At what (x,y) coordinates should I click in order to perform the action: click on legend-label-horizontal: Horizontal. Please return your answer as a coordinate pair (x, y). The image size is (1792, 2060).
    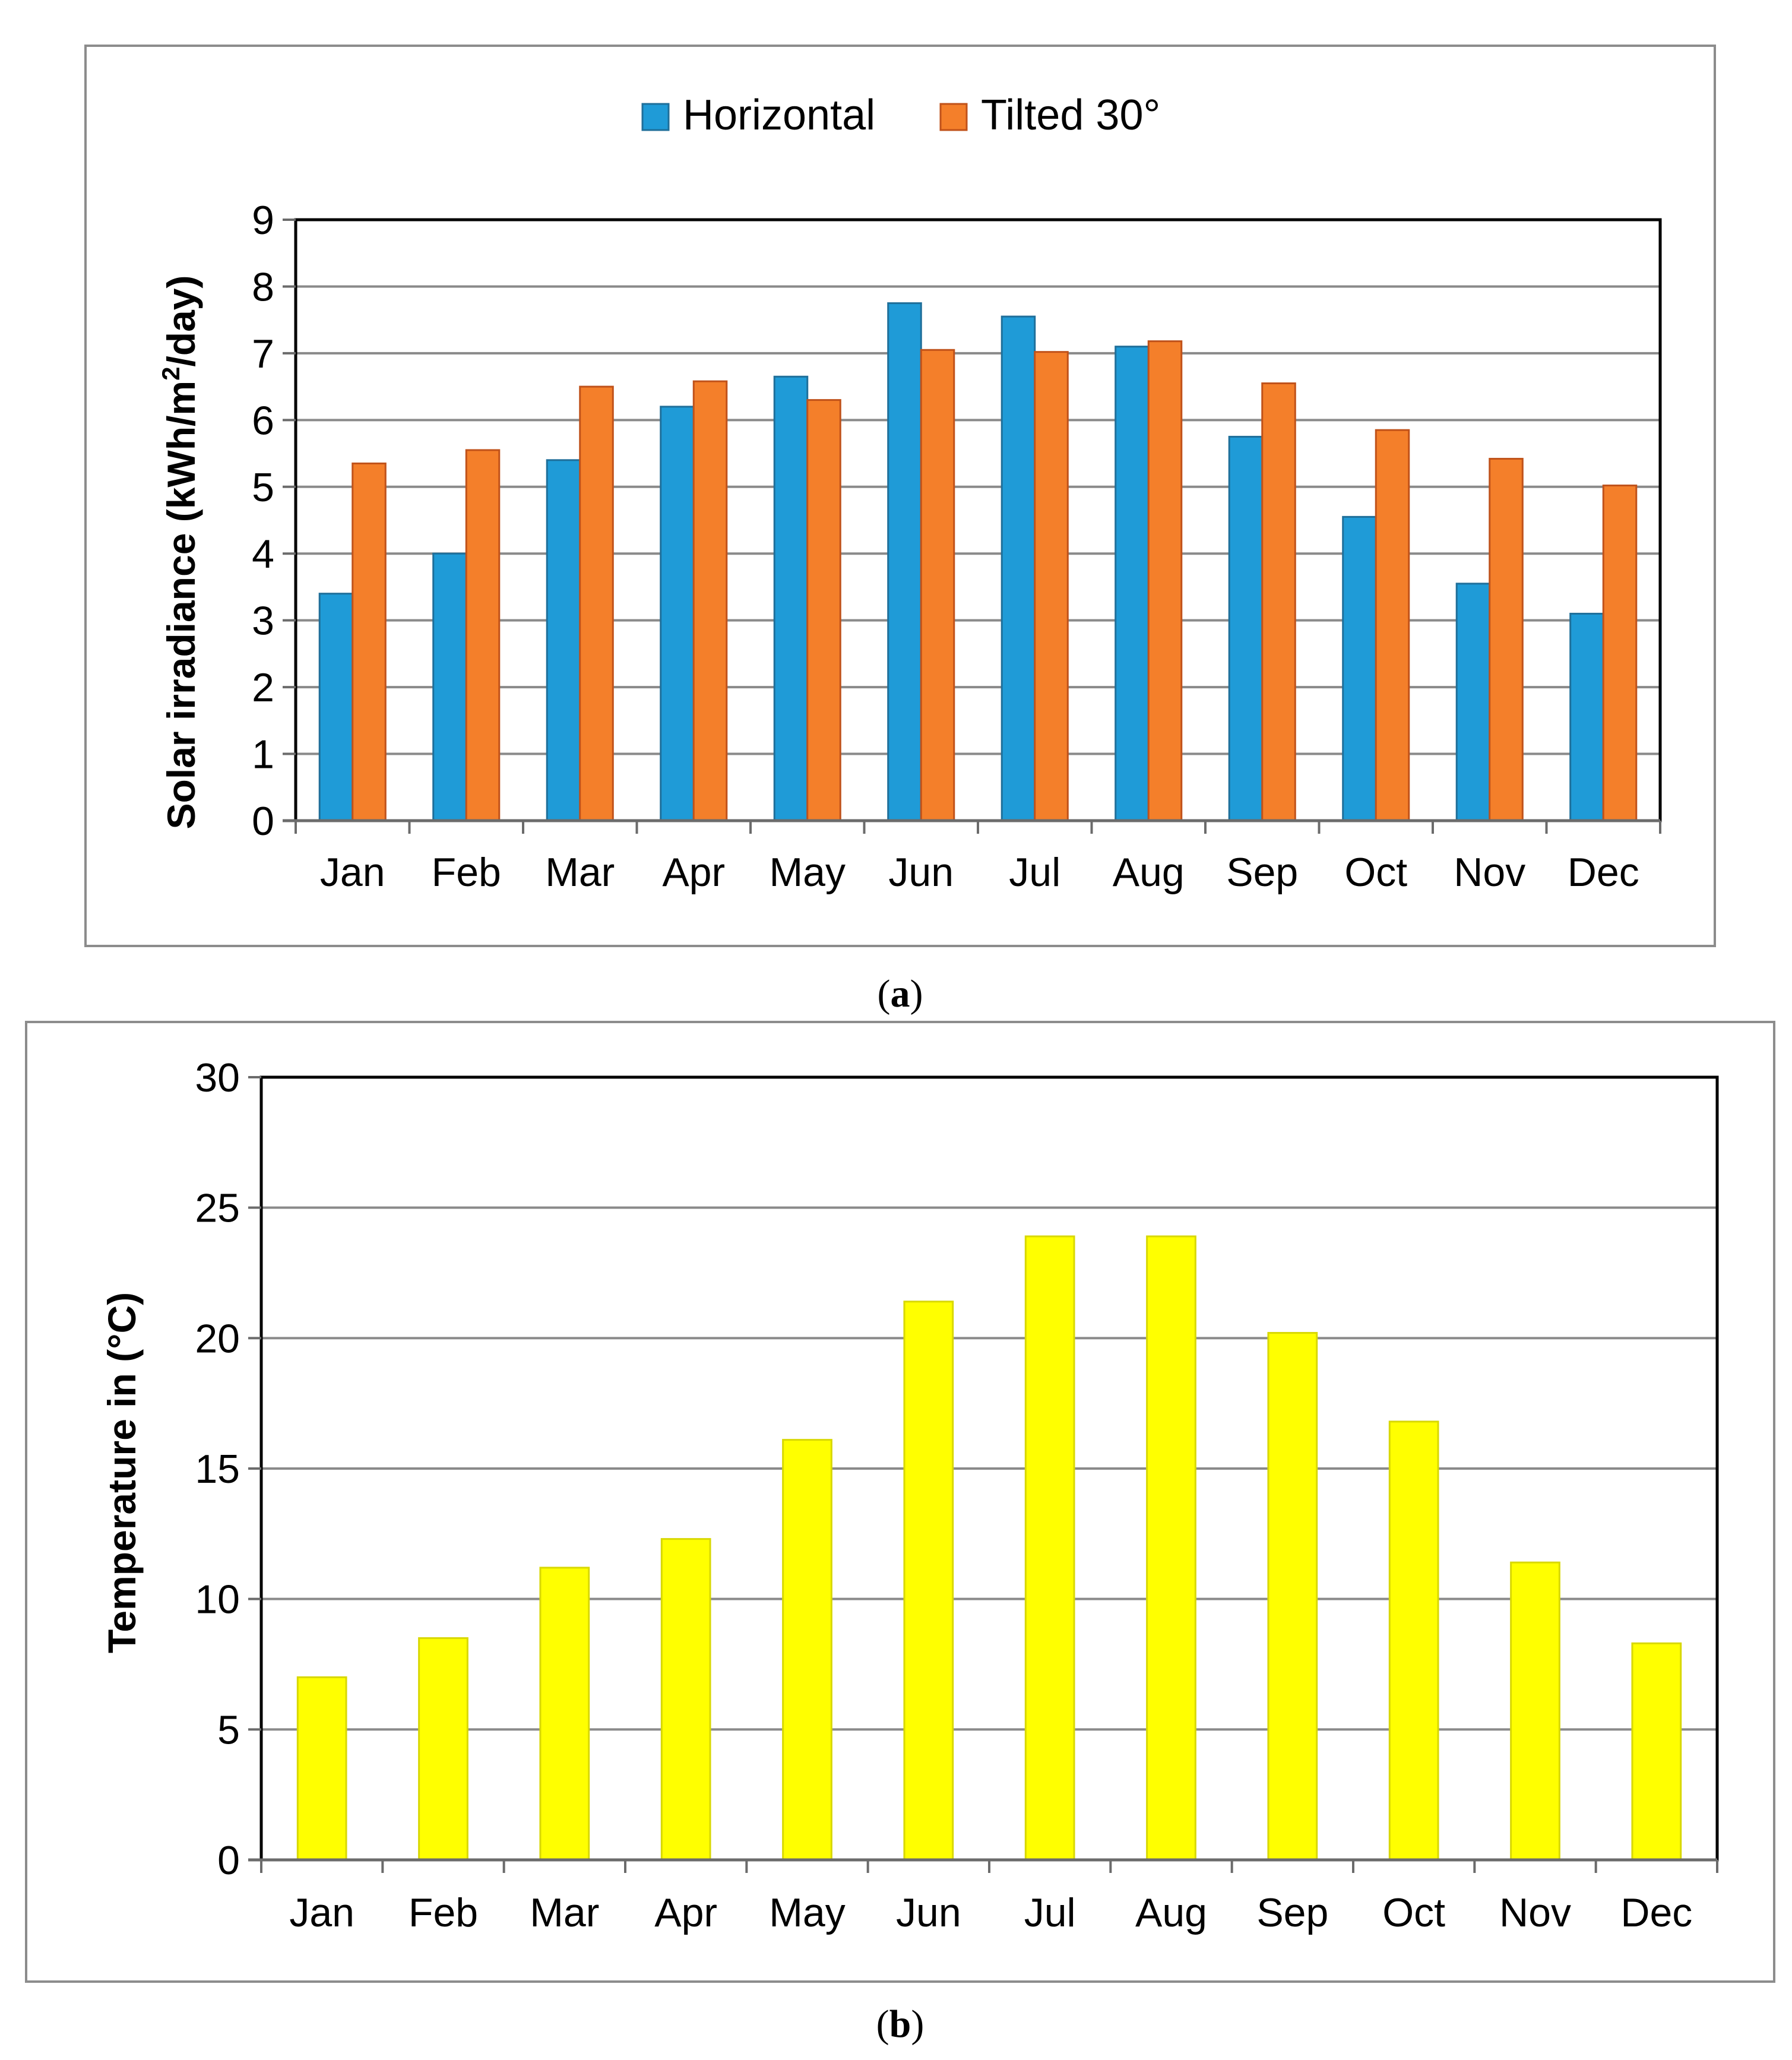
    Looking at the image, I should click on (779, 115).